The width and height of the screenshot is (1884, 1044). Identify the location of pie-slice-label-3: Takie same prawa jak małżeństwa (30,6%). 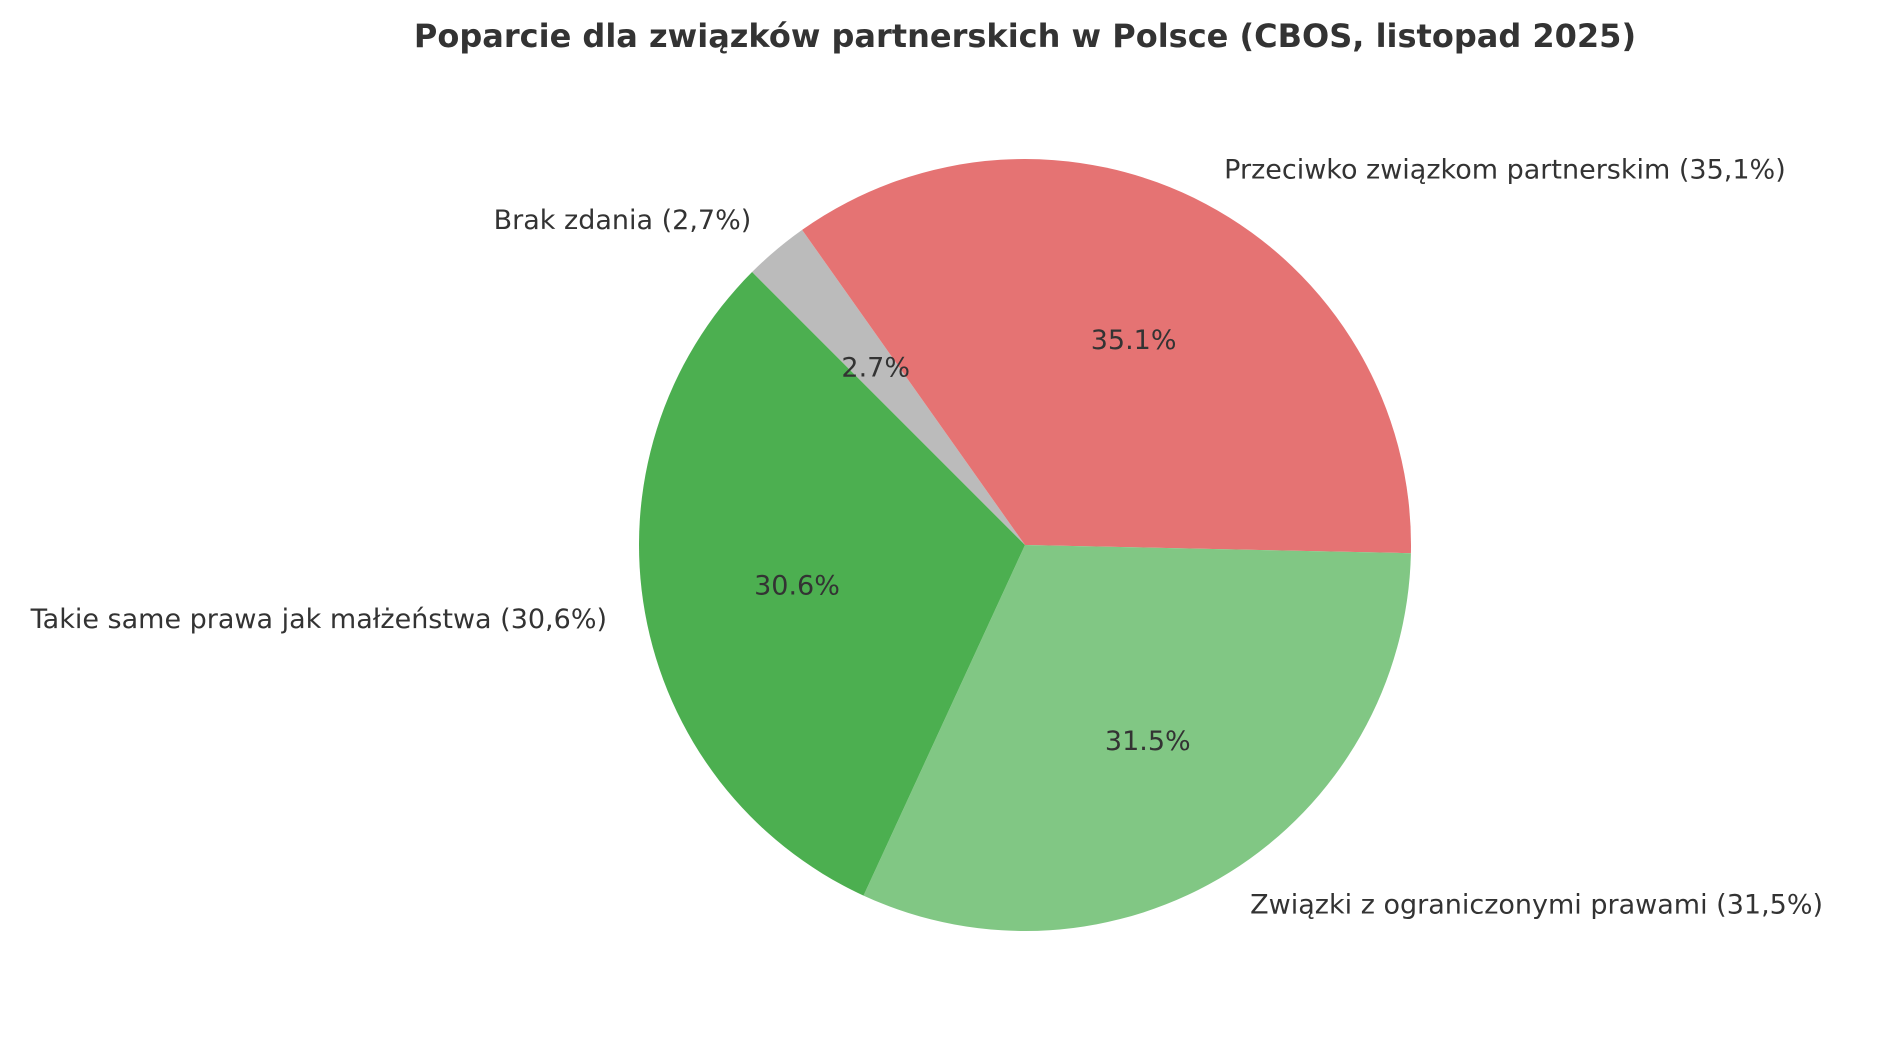
(318, 619).